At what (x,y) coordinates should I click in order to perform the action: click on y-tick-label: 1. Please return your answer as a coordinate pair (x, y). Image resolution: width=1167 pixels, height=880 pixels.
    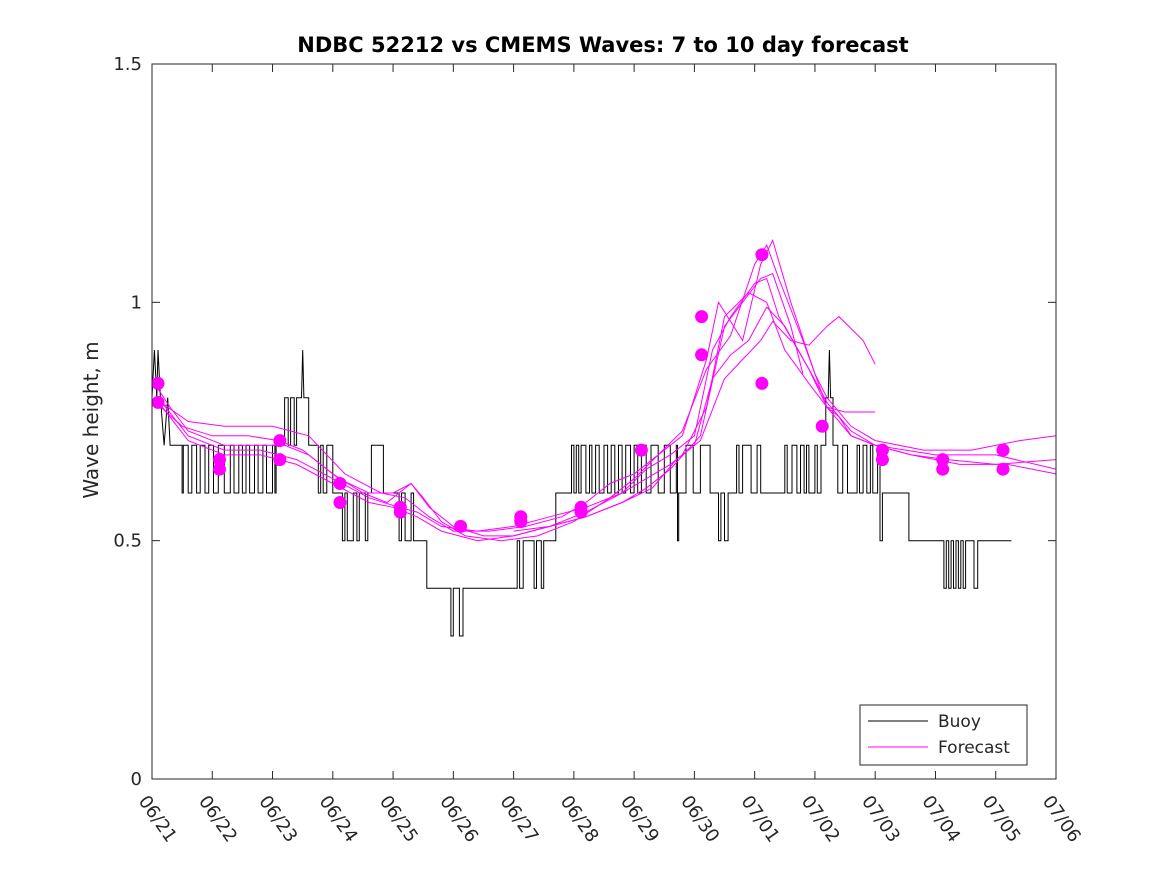
    Looking at the image, I should click on (136, 302).